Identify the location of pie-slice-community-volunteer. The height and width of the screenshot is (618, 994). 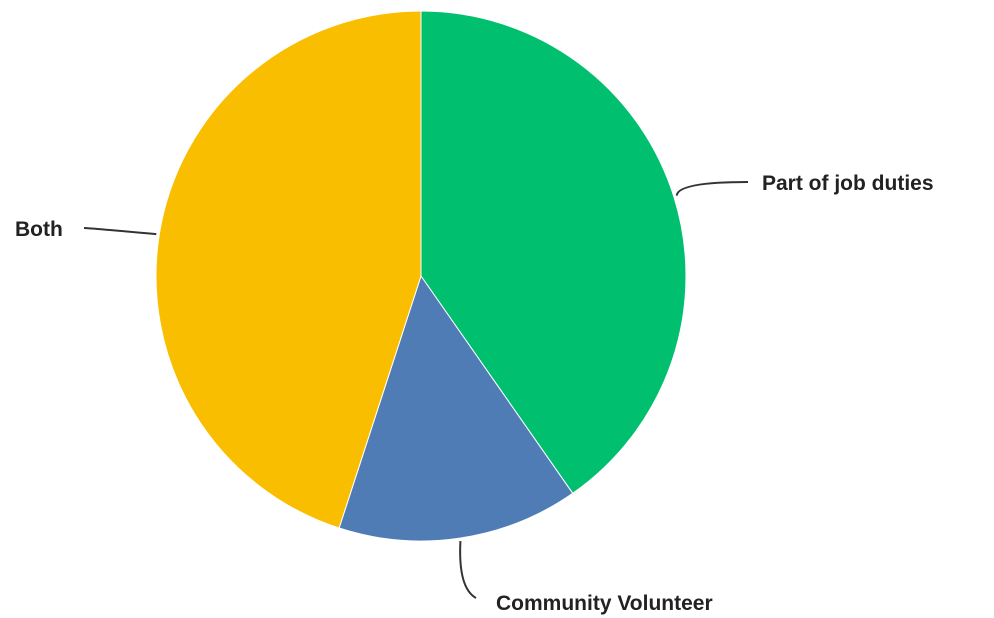
(456, 408).